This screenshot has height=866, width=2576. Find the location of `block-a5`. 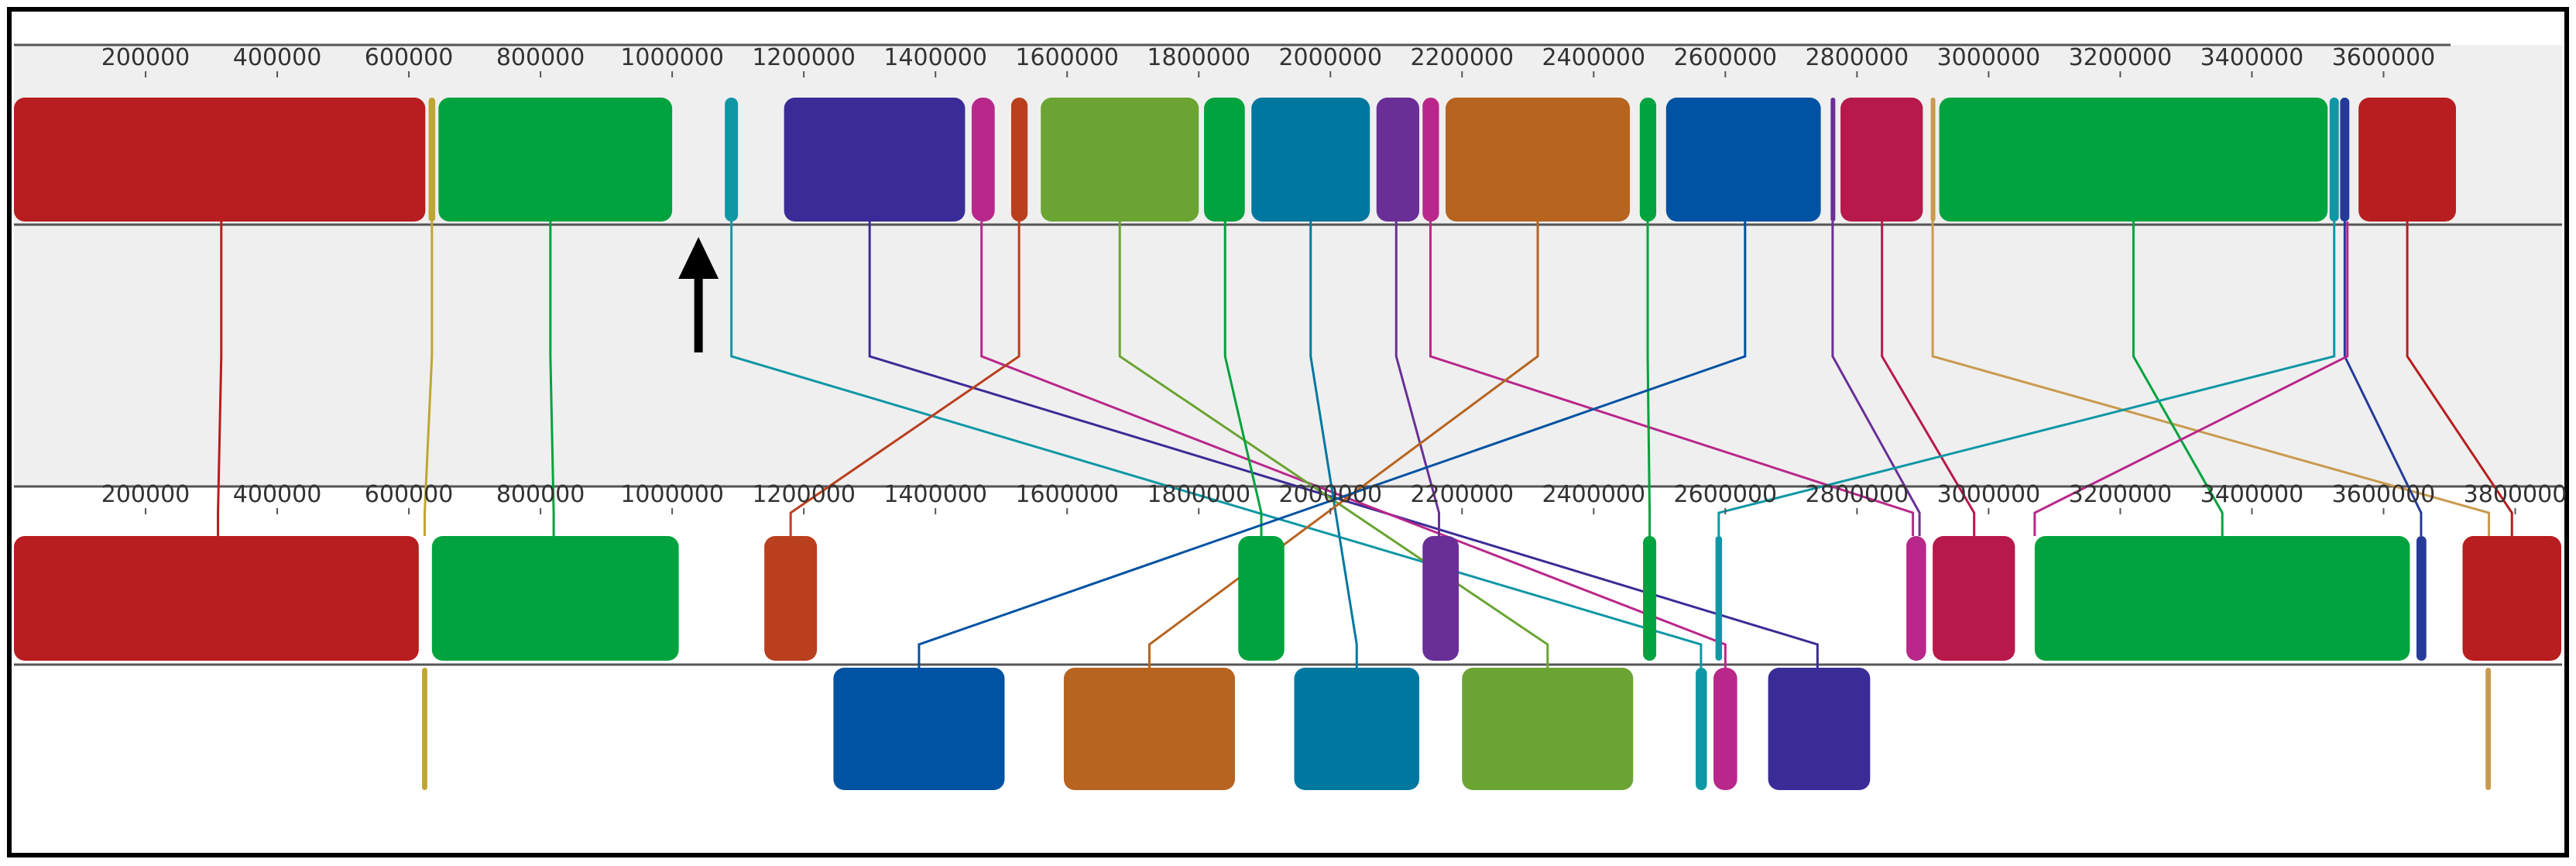

block-a5 is located at coordinates (875, 160).